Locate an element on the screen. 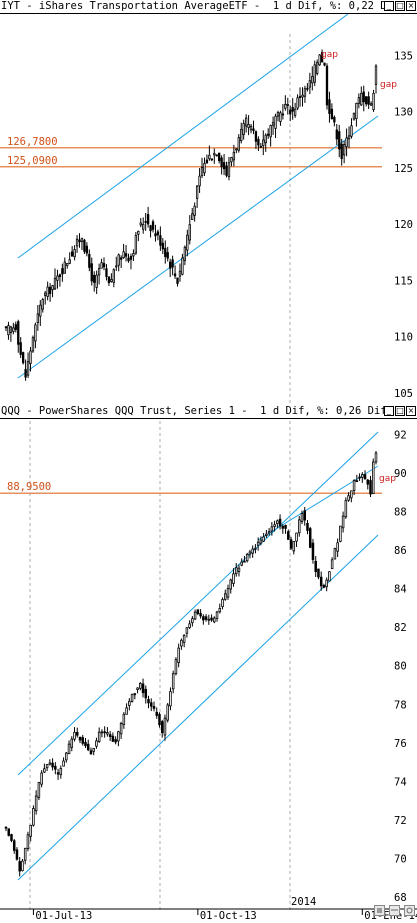  chart-zoom-icon is located at coordinates (409, 910).